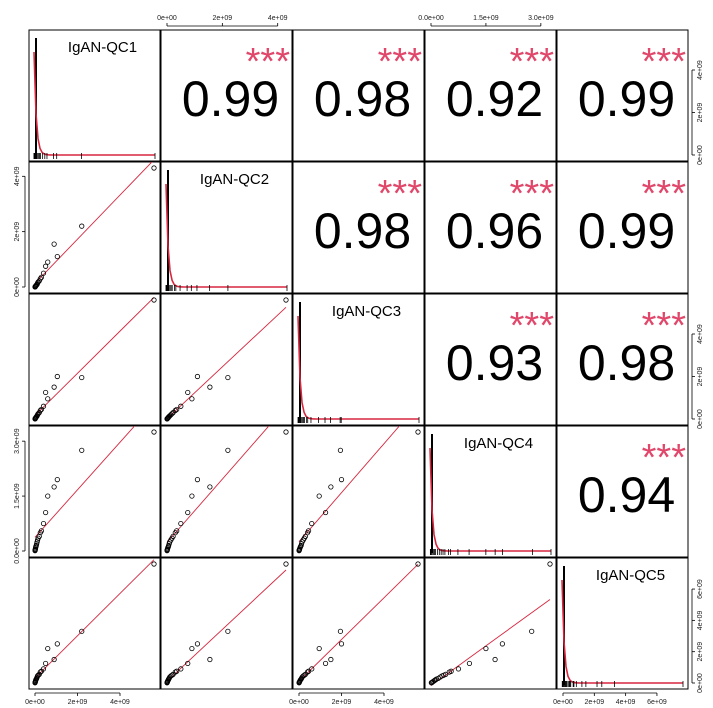  I want to click on y-axis: 0e+00 2e+09 4e+09, so click(20, 231).